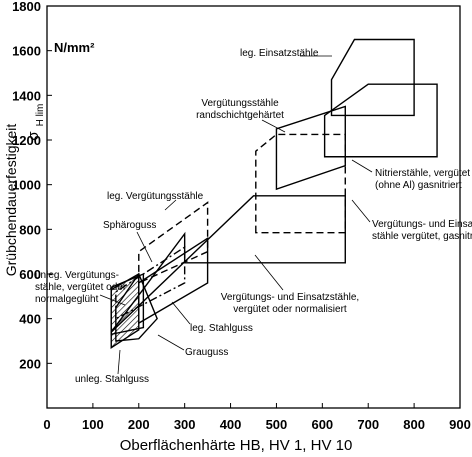 The height and width of the screenshot is (457, 472). What do you see at coordinates (112, 379) in the screenshot?
I see `region-label: unleg. Stahlguss` at bounding box center [112, 379].